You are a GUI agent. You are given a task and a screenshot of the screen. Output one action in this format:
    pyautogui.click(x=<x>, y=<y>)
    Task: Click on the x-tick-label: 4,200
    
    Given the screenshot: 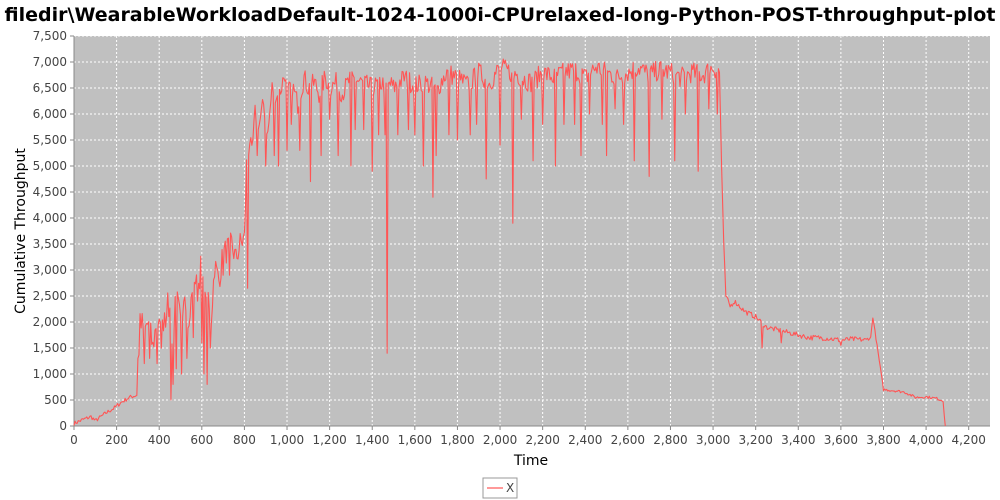 What is the action you would take?
    pyautogui.click(x=969, y=440)
    